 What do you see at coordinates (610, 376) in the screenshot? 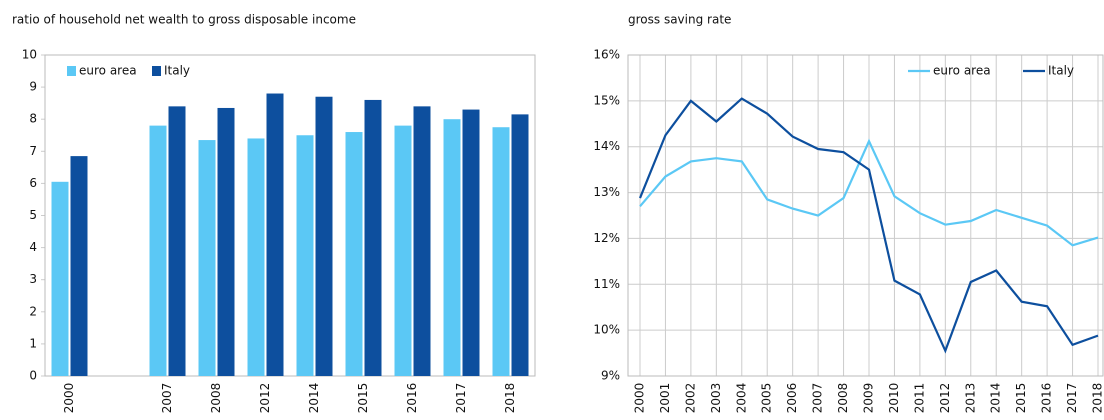
I see `y-tick-label: 9%` at bounding box center [610, 376].